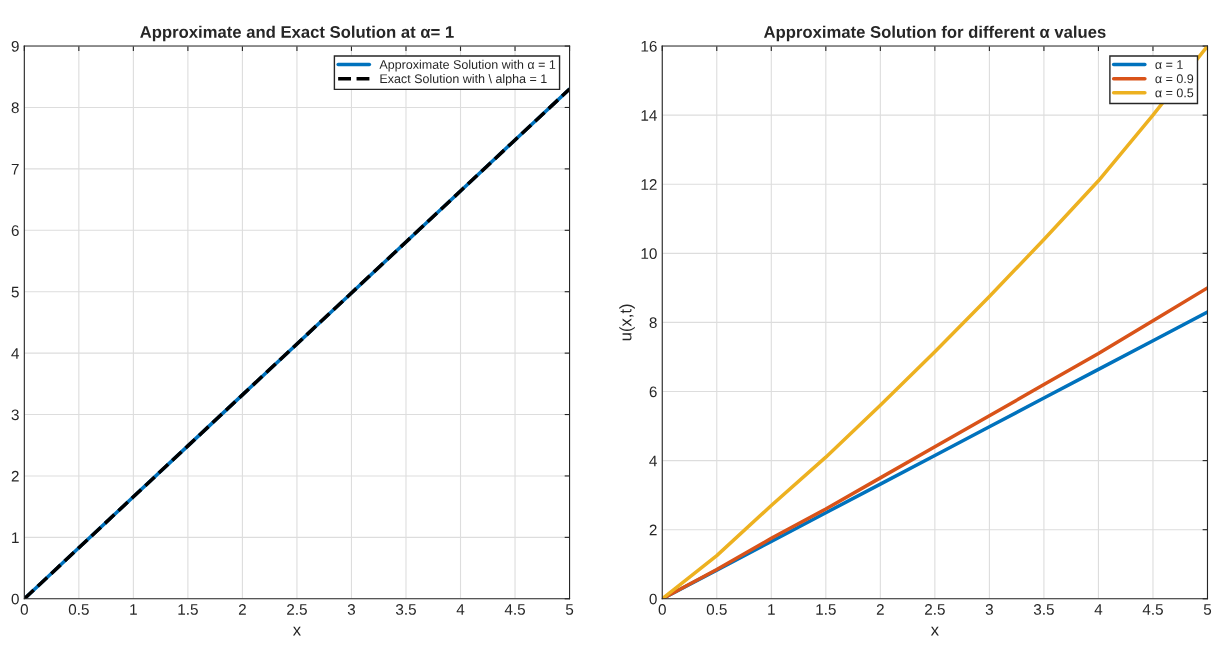 This screenshot has height=658, width=1216. Describe the element at coordinates (15, 169) in the screenshot. I see `y-tick-label: 7` at that location.